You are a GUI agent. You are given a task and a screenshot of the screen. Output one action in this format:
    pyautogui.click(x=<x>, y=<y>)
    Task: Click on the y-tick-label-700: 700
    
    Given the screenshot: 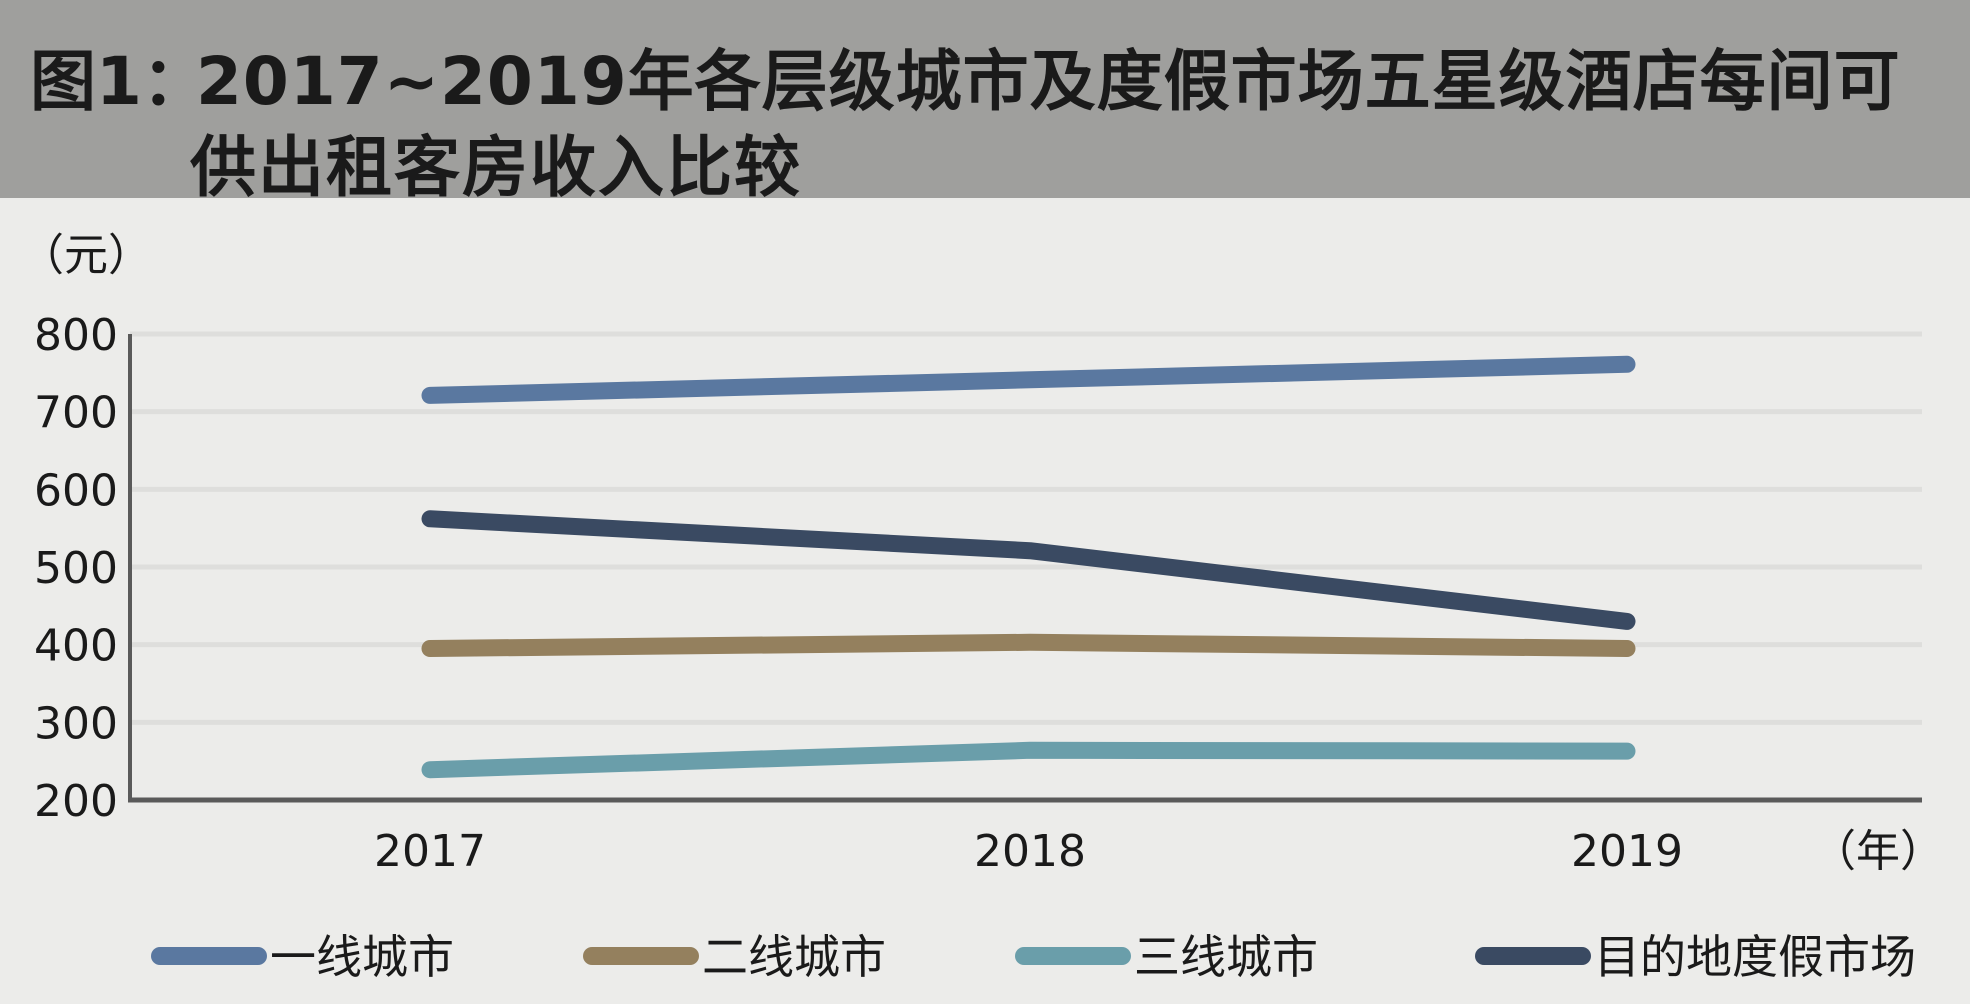 What is the action you would take?
    pyautogui.click(x=76, y=413)
    